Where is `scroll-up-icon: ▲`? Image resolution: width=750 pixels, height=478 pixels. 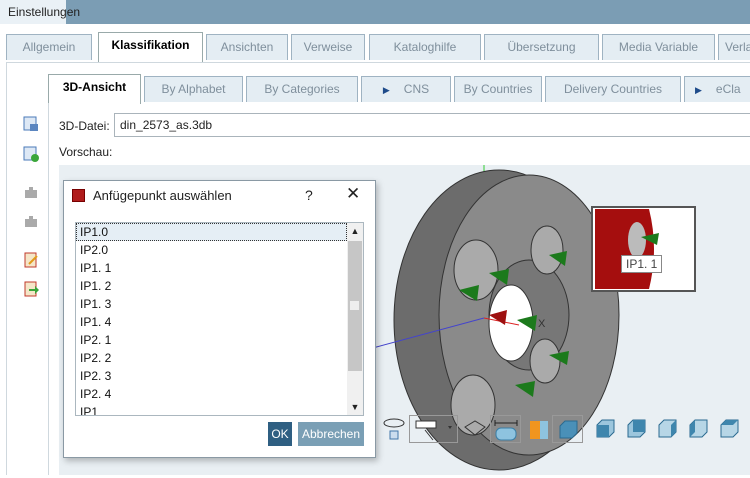
scroll-up-icon: ▲ is located at coordinates (355, 231).